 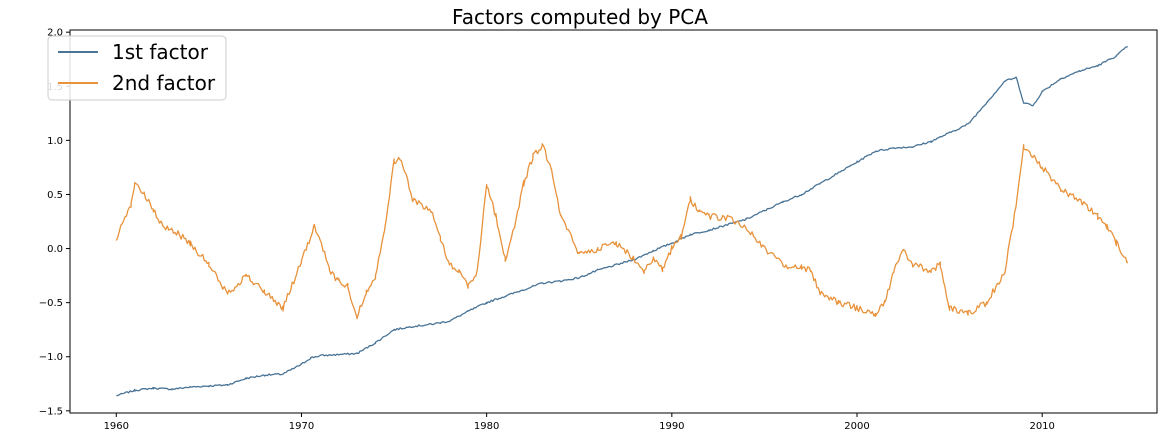 I want to click on y-tick-label: −1.0, so click(x=51, y=357).